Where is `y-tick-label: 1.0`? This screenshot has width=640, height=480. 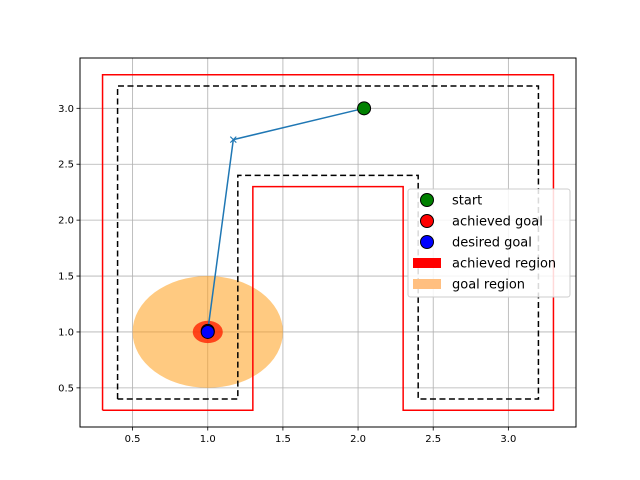 y-tick-label: 1.0 is located at coordinates (66, 332).